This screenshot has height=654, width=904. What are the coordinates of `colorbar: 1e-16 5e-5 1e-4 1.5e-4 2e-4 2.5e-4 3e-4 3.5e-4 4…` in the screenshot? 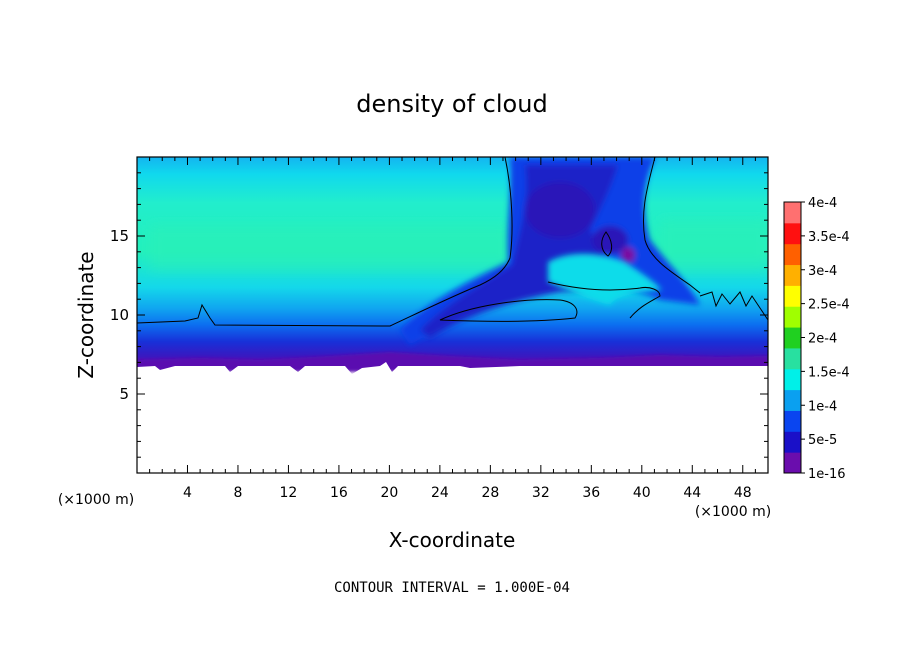 It's located at (816, 339).